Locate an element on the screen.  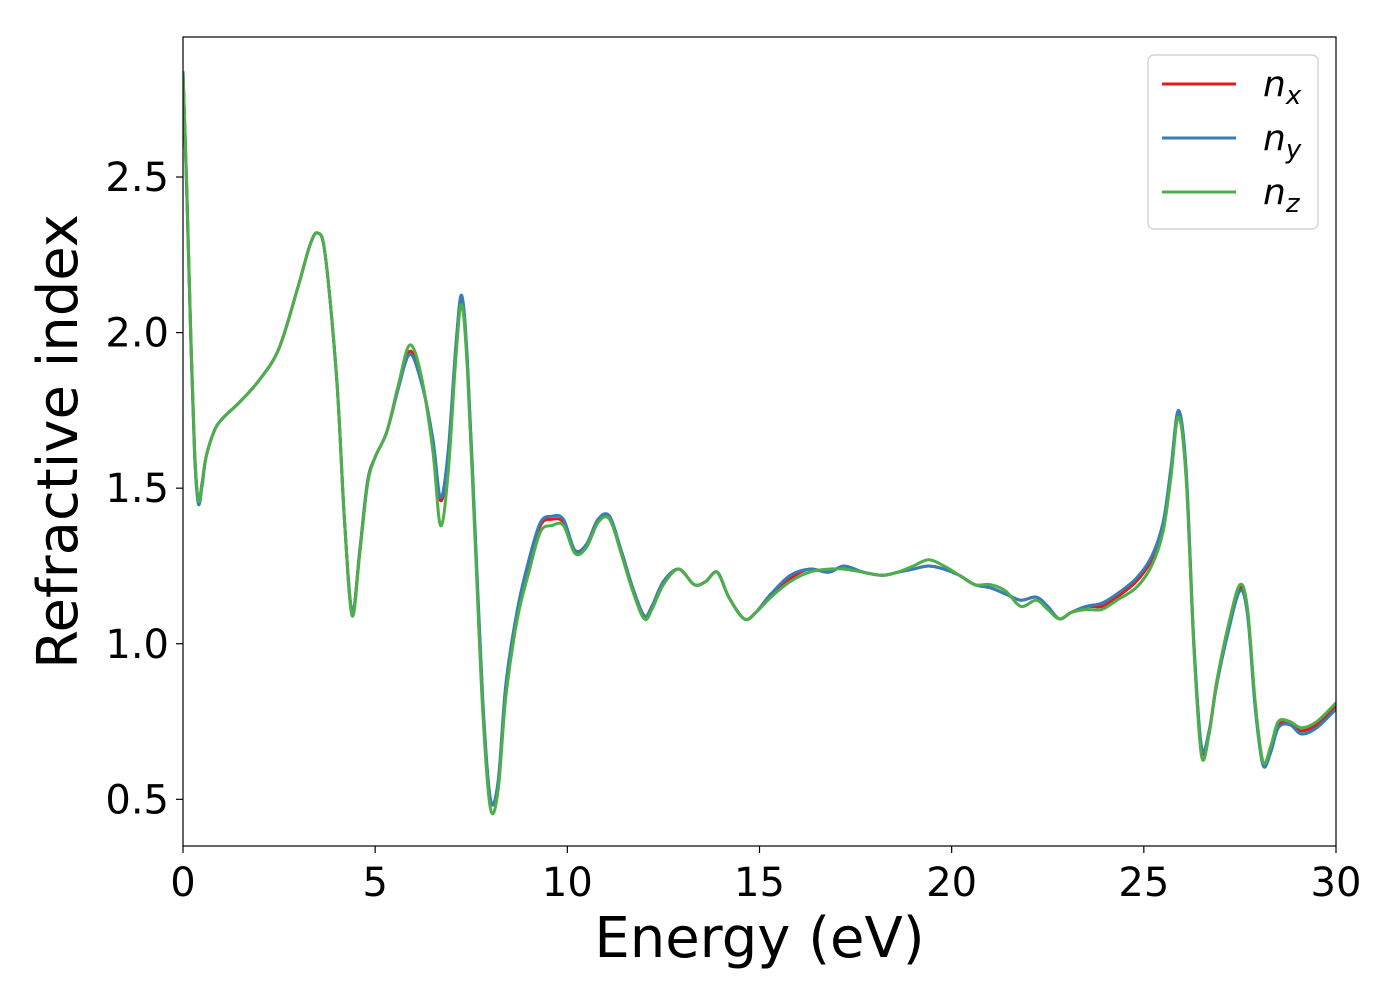
y-tick-label: 0.5 is located at coordinates (137, 800).